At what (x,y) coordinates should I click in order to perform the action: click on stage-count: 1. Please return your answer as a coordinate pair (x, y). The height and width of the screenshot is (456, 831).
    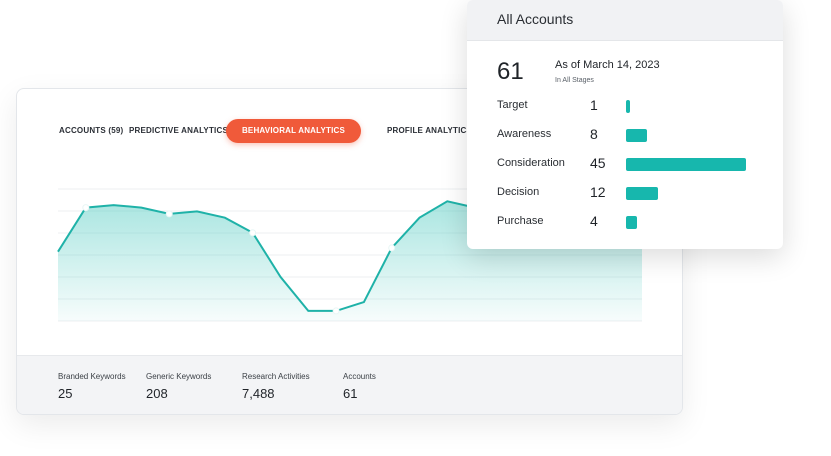
    Looking at the image, I should click on (594, 105).